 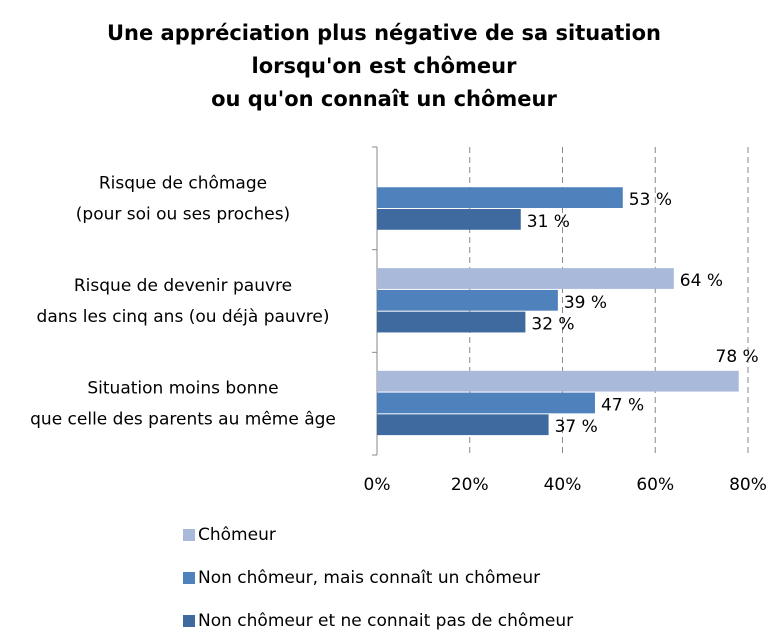 What do you see at coordinates (183, 420) in the screenshot?
I see `y-tick-label: que celle des parents au même âge` at bounding box center [183, 420].